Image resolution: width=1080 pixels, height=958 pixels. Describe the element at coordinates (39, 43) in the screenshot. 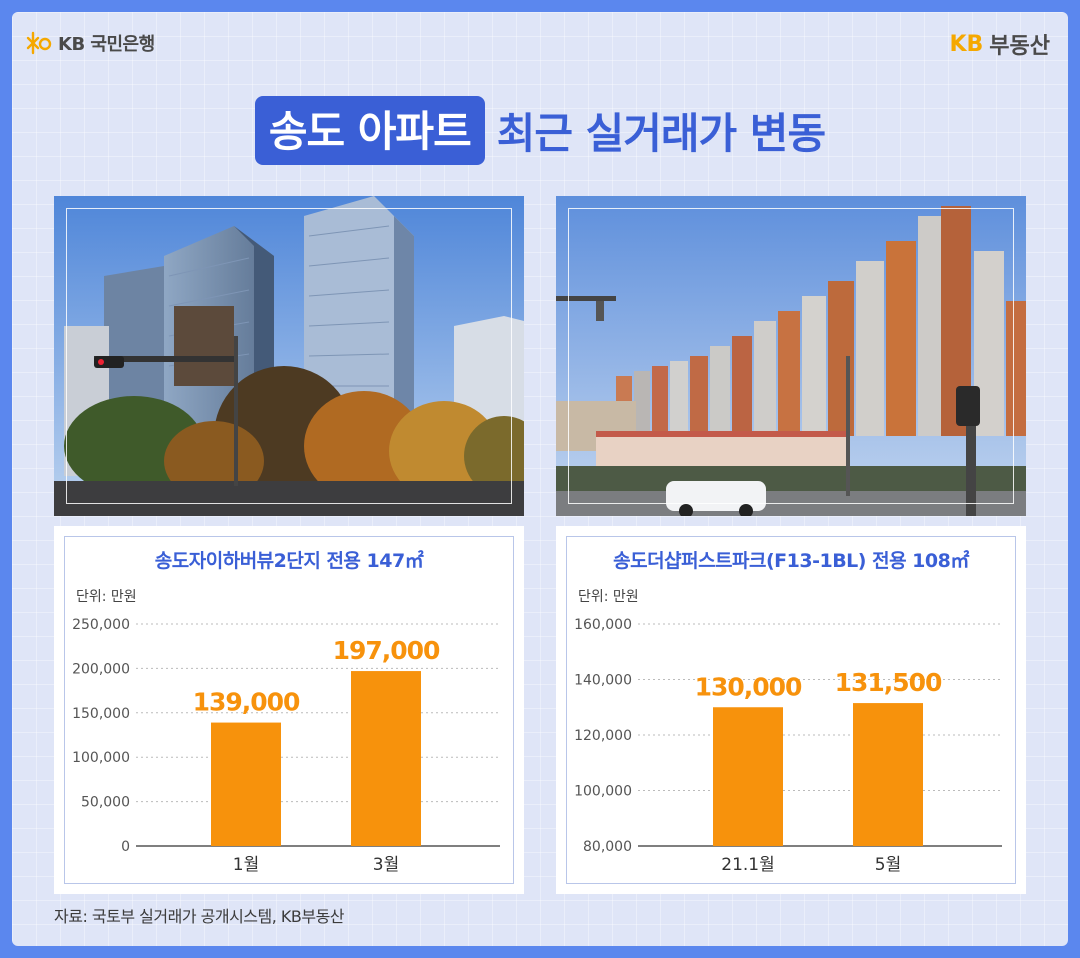

I see `kb-star-icon` at that location.